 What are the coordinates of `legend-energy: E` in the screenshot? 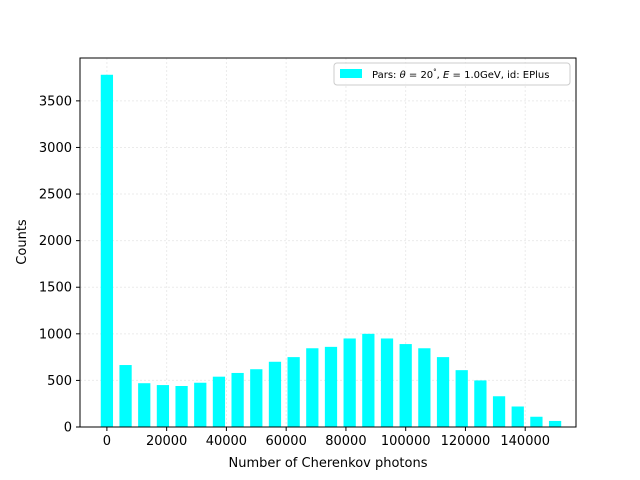 It's located at (446, 75).